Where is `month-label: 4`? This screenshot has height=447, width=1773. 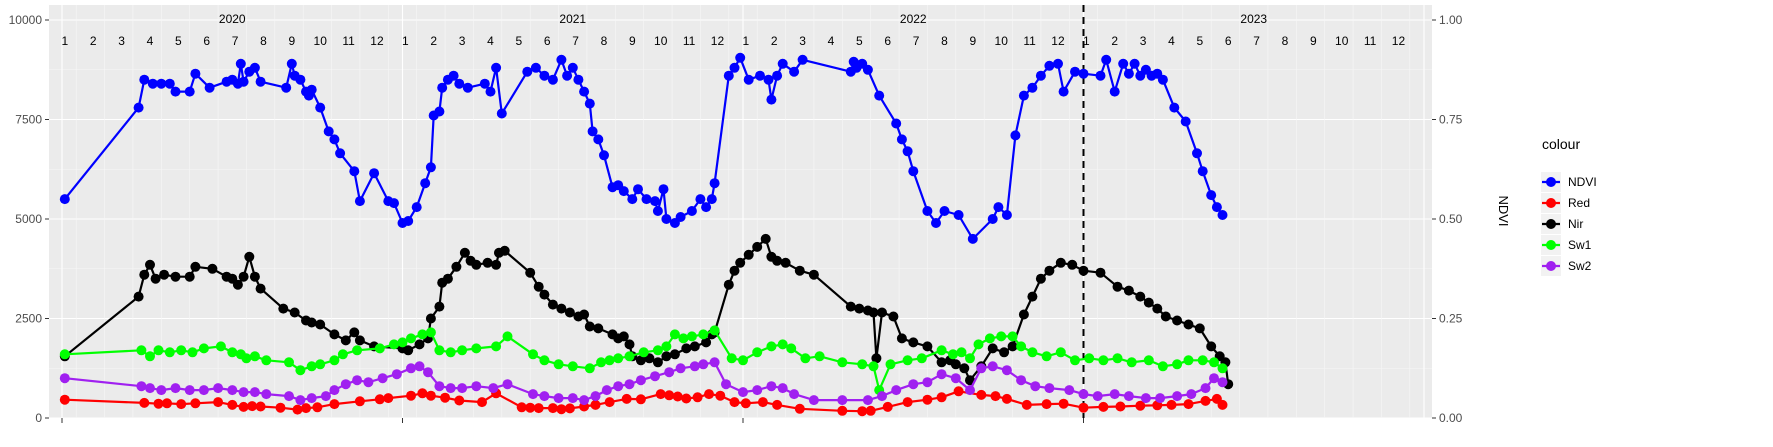
month-label: 4 is located at coordinates (490, 41).